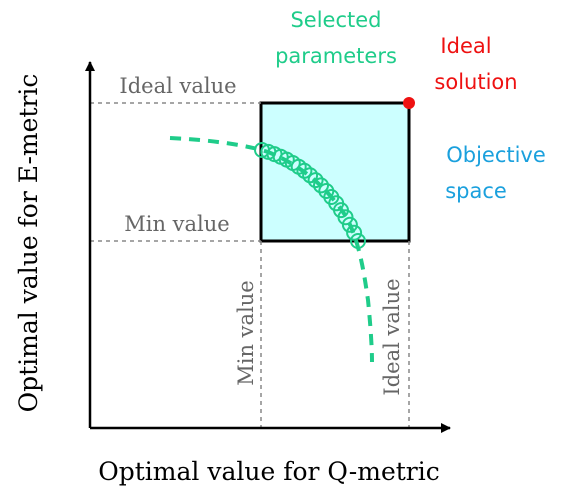 The height and width of the screenshot is (493, 580). I want to click on selected-parameter-markers, so click(310, 195).